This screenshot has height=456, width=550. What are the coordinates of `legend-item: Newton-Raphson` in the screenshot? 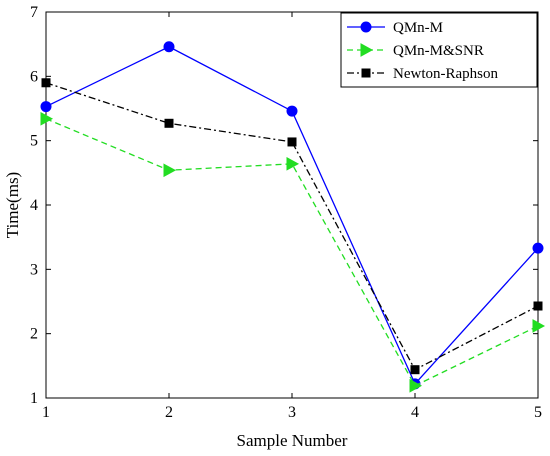 It's located at (422, 74).